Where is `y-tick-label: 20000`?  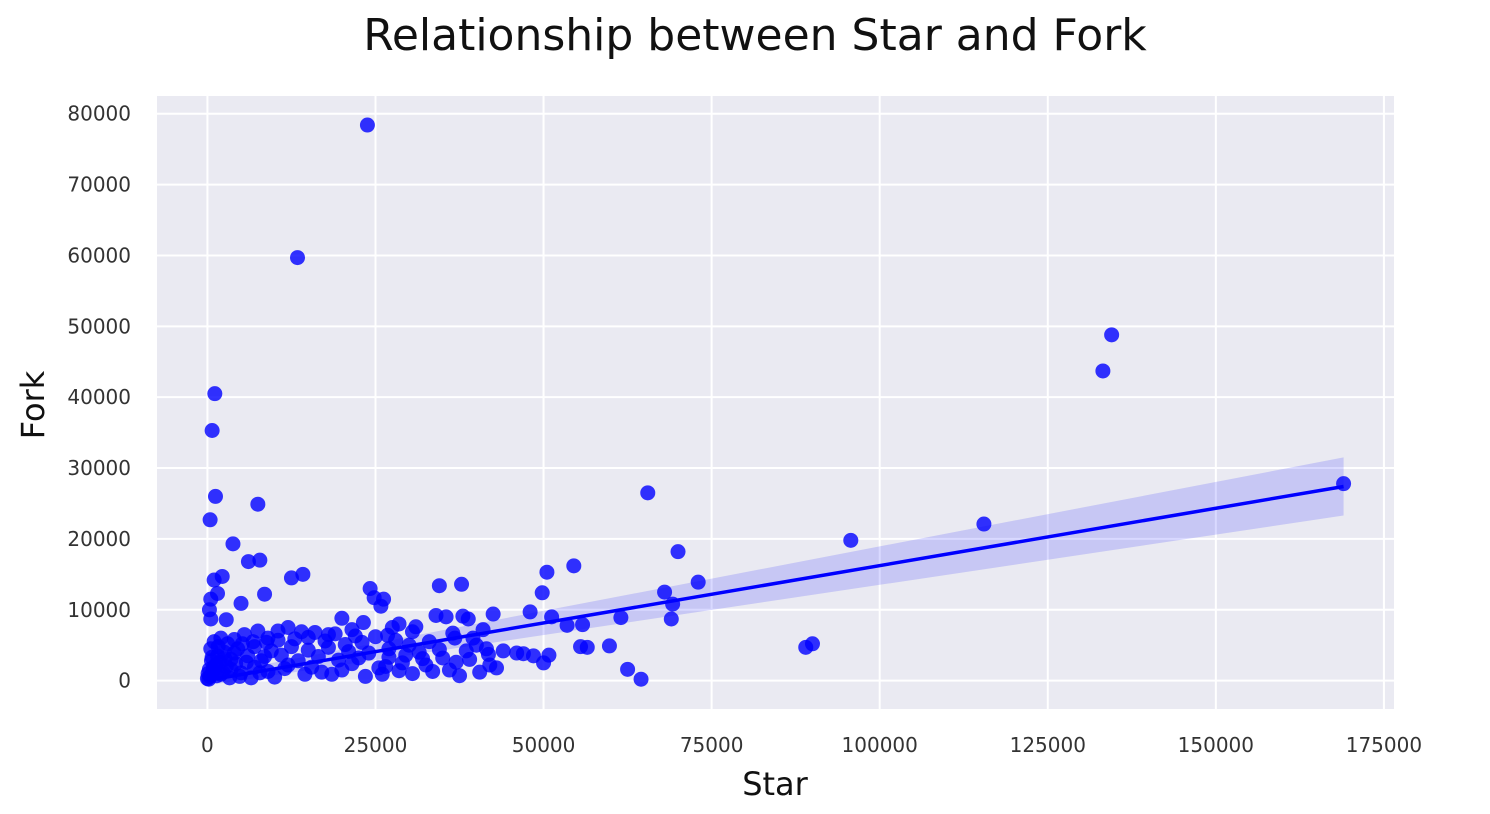 y-tick-label: 20000 is located at coordinates (99, 539).